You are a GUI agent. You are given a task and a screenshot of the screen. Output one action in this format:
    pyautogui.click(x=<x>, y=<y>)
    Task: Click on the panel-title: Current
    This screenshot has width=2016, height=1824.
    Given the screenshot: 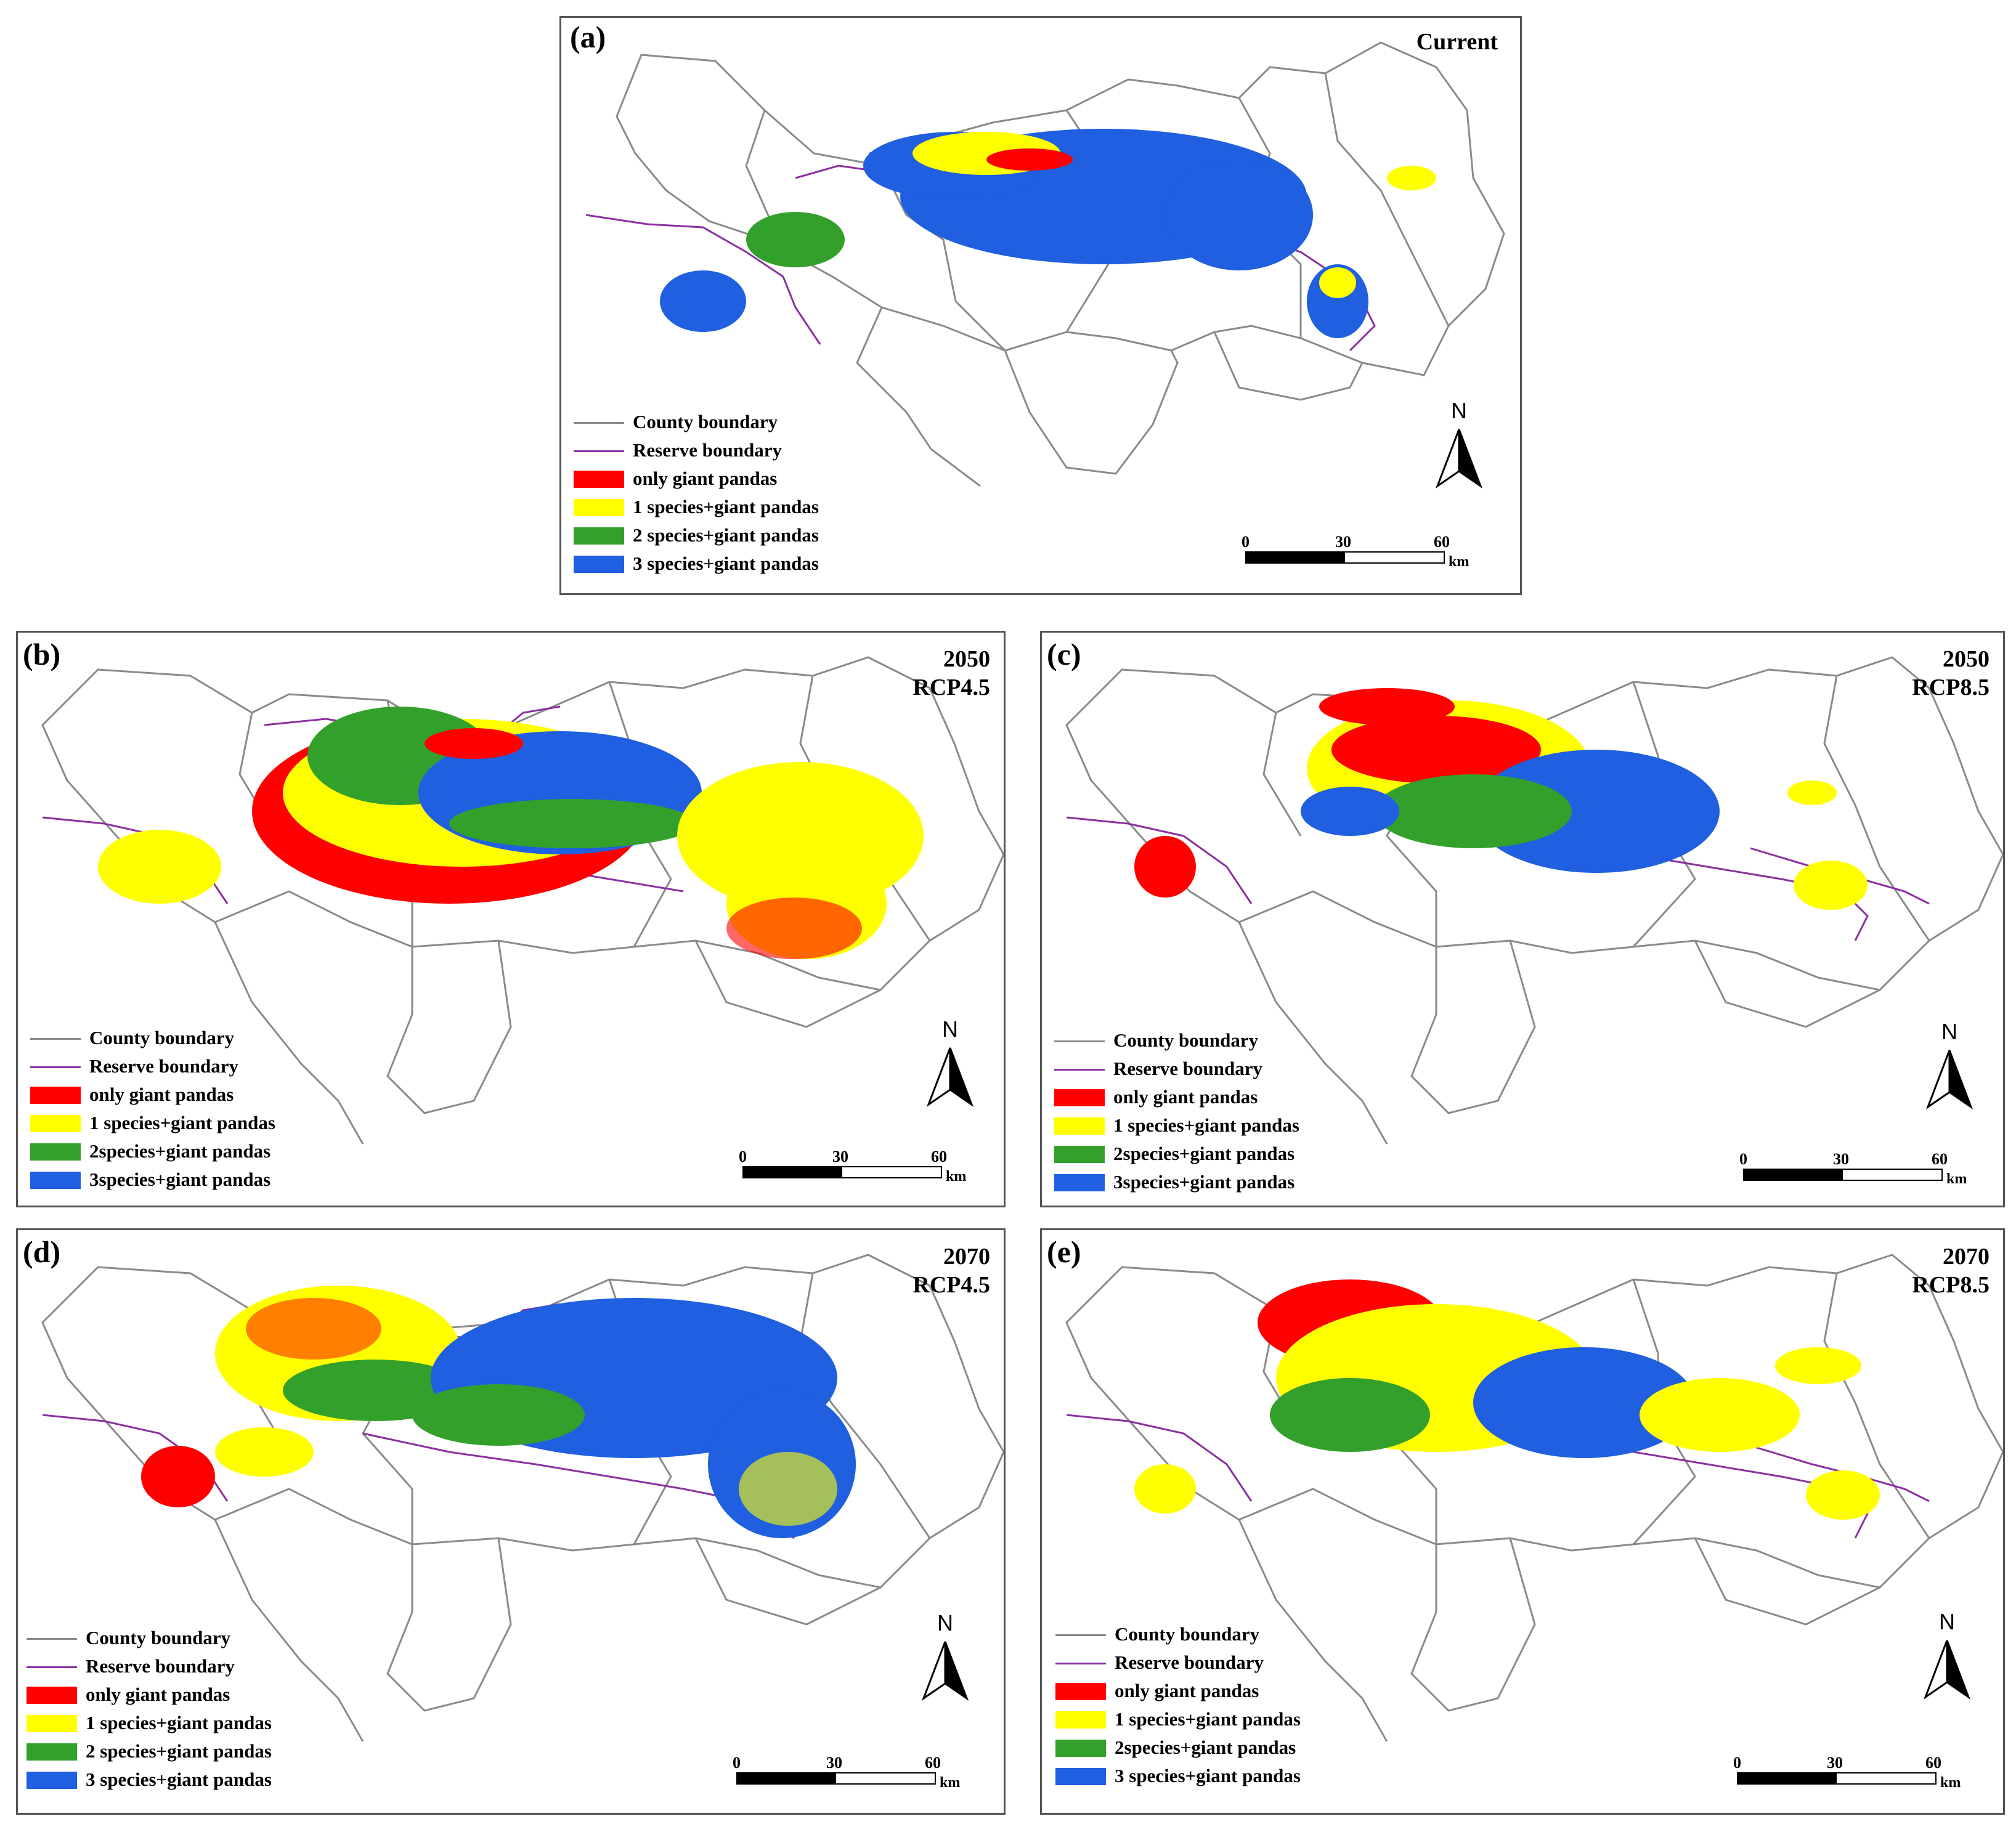 What is the action you would take?
    pyautogui.click(x=1457, y=42)
    